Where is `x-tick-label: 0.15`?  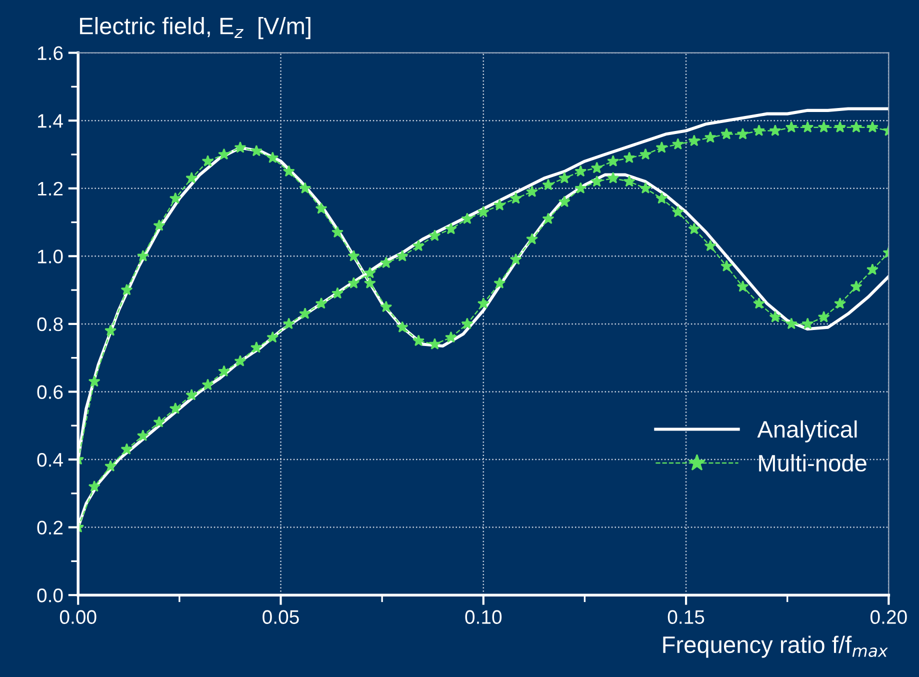
x-tick-label: 0.15 is located at coordinates (686, 617).